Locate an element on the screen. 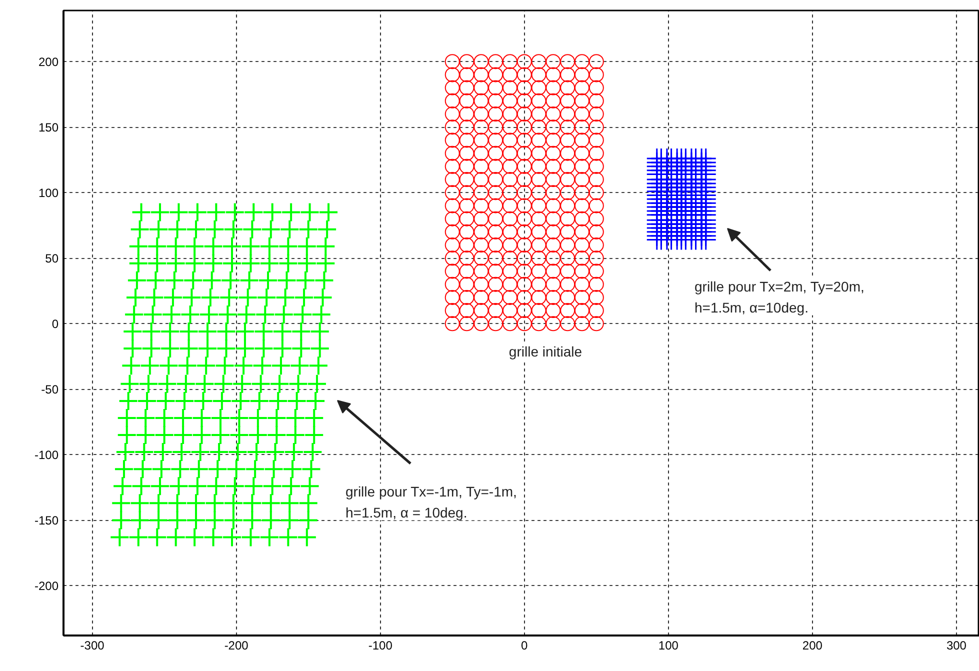 The width and height of the screenshot is (979, 671). y-tick-label: 50 is located at coordinates (52, 259).